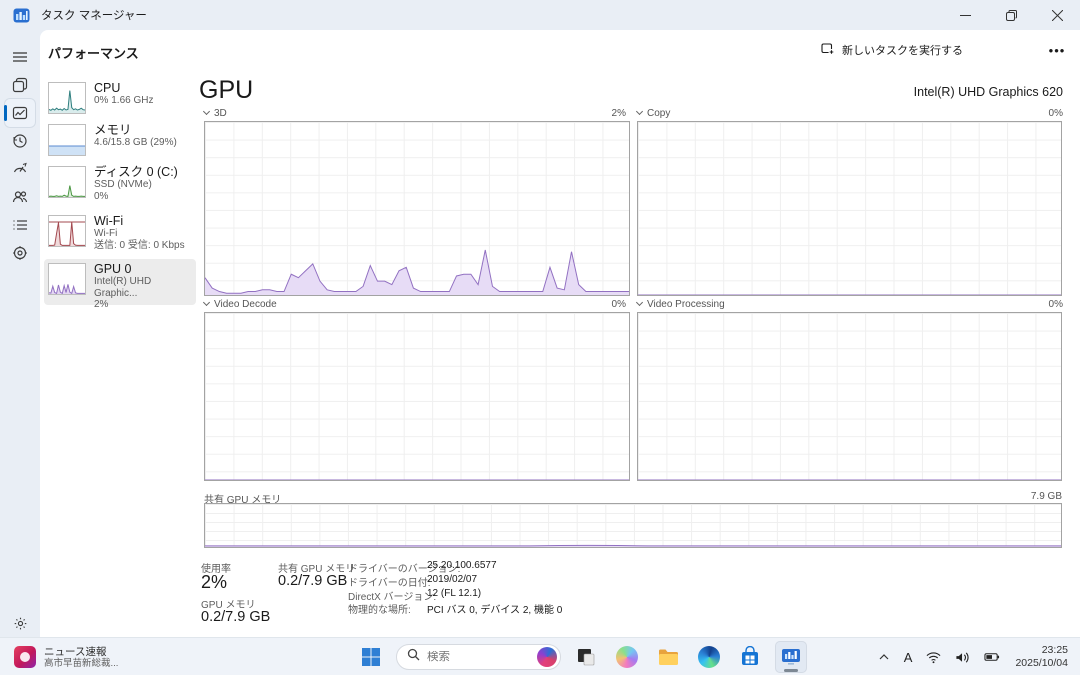 The height and width of the screenshot is (675, 1080). I want to click on restore-button, so click(1011, 15).